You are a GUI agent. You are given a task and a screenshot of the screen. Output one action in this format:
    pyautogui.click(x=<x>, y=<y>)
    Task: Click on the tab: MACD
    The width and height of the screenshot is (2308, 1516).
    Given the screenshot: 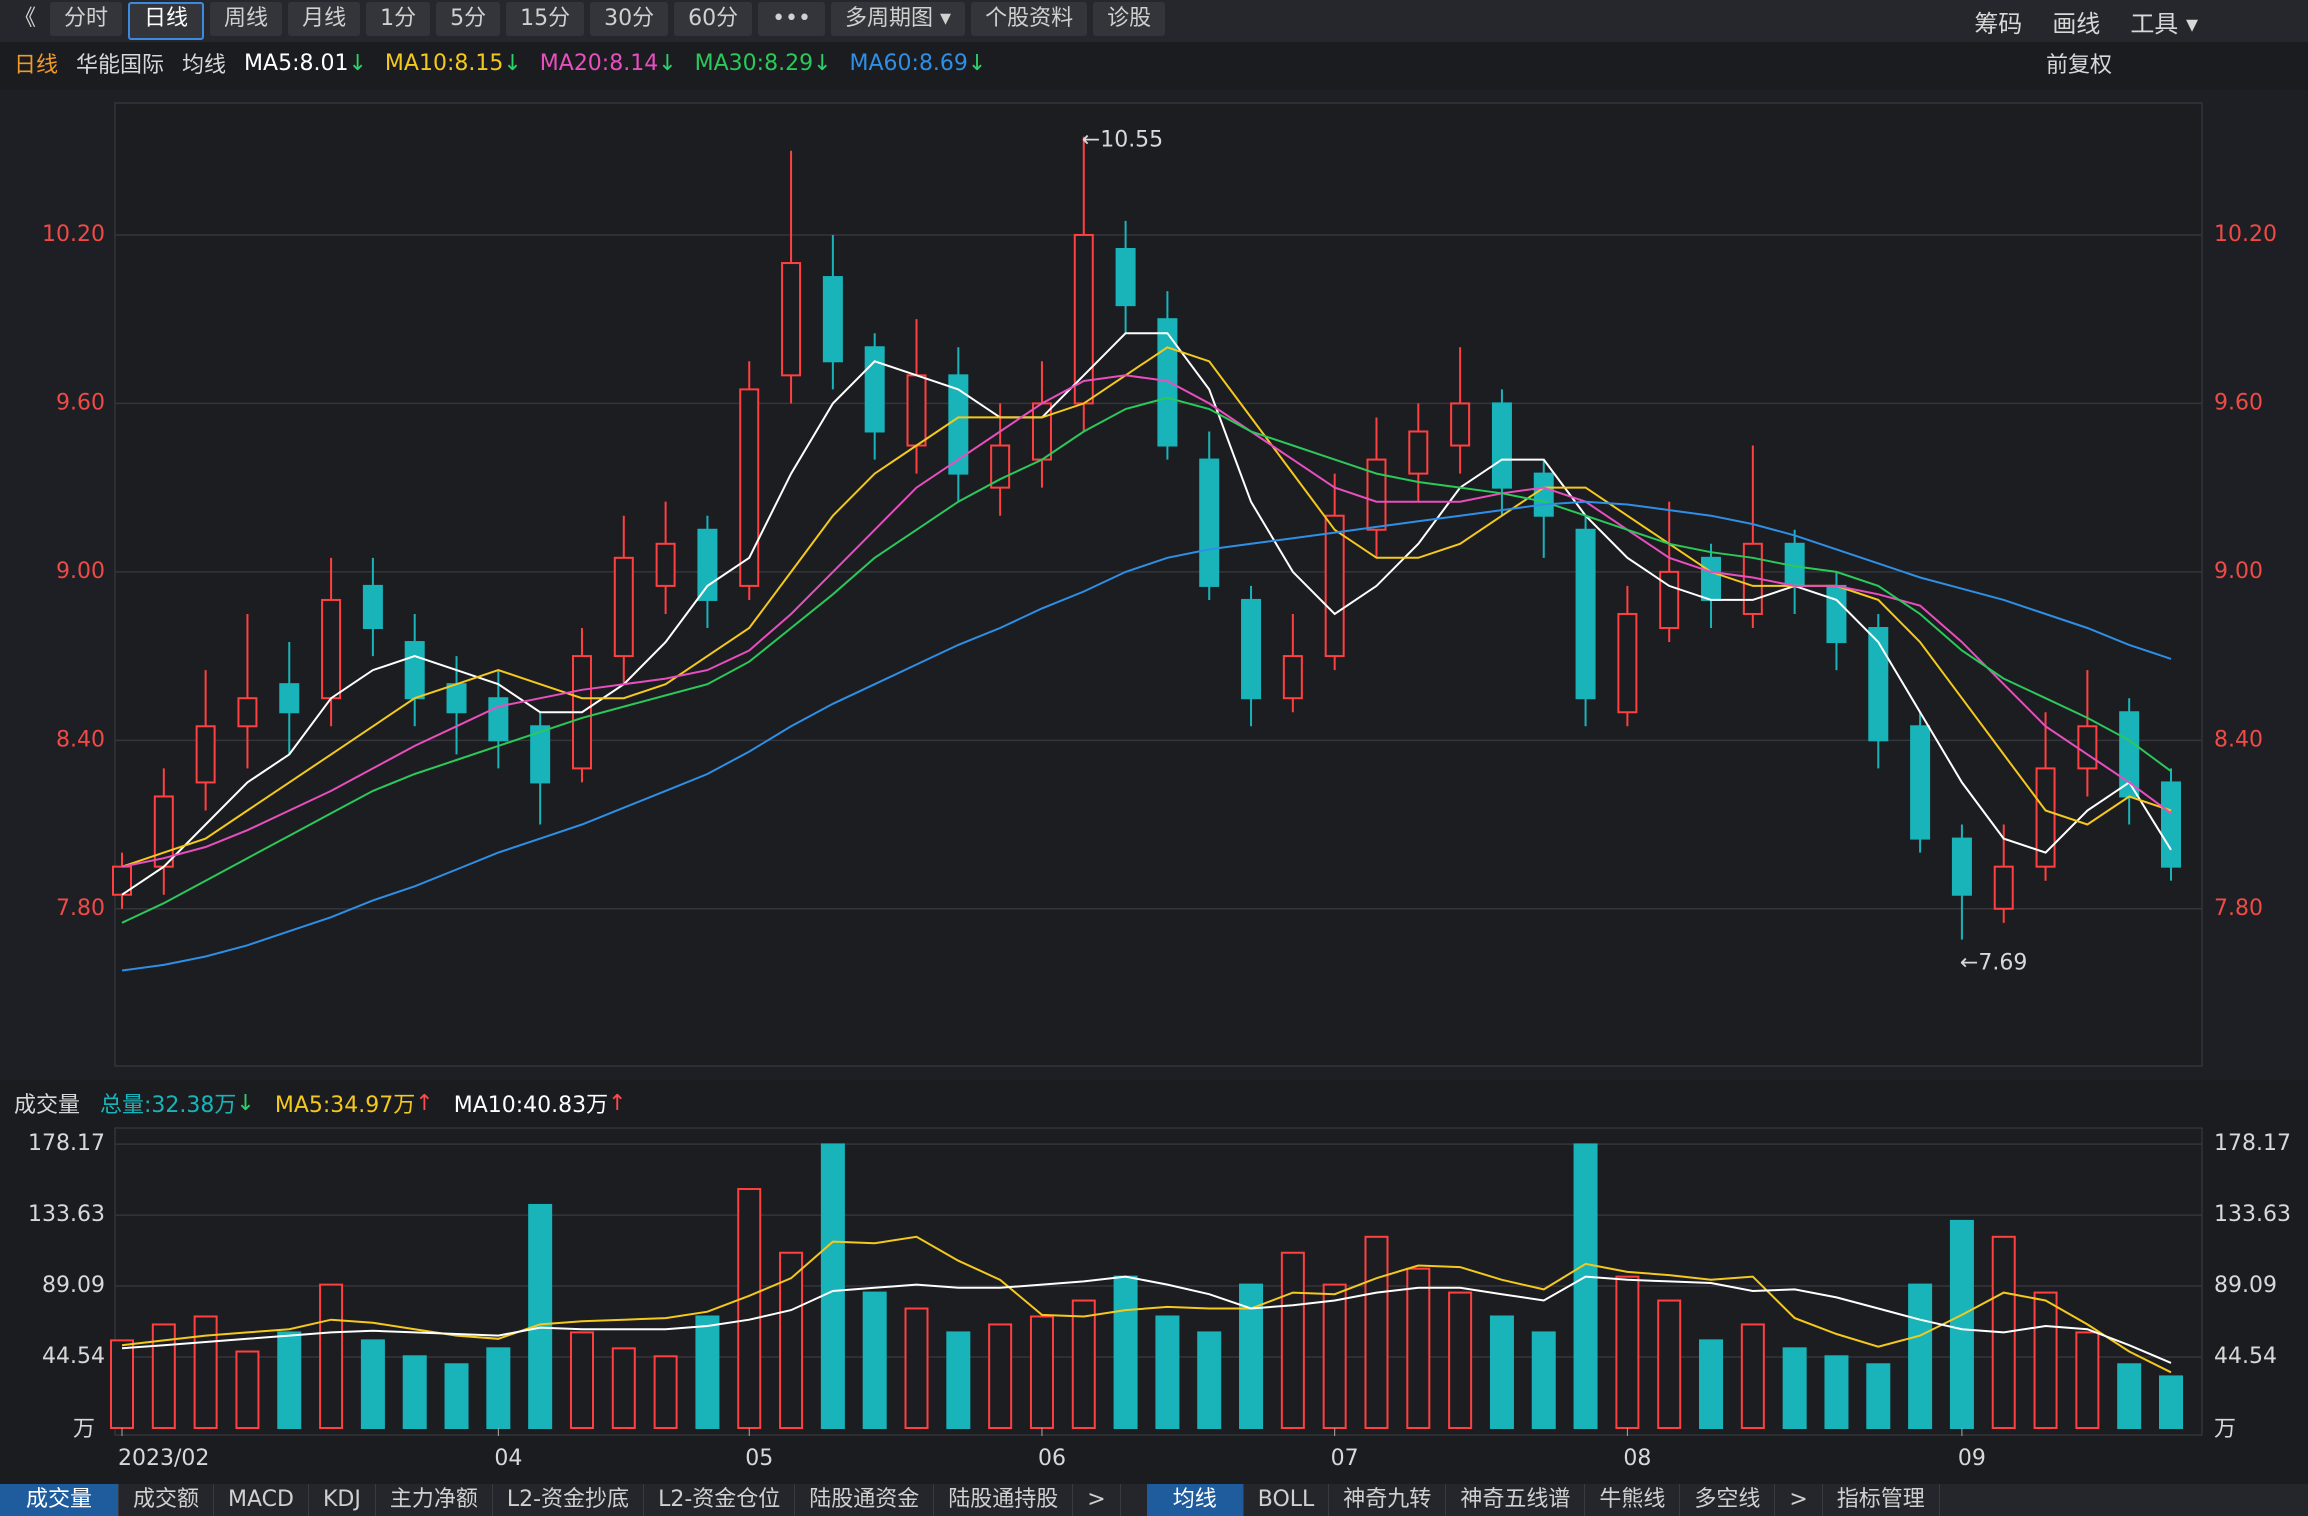 What is the action you would take?
    pyautogui.click(x=261, y=1500)
    